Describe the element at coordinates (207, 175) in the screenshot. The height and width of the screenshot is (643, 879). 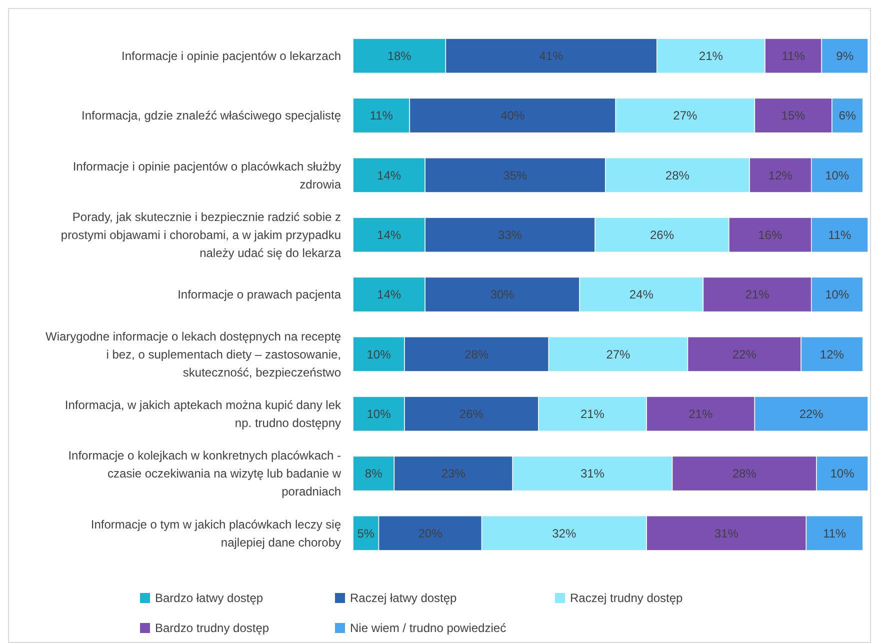
I see `y-tick-label: Informacje i opinie pacjentów o placówkach służby zdrowia` at that location.